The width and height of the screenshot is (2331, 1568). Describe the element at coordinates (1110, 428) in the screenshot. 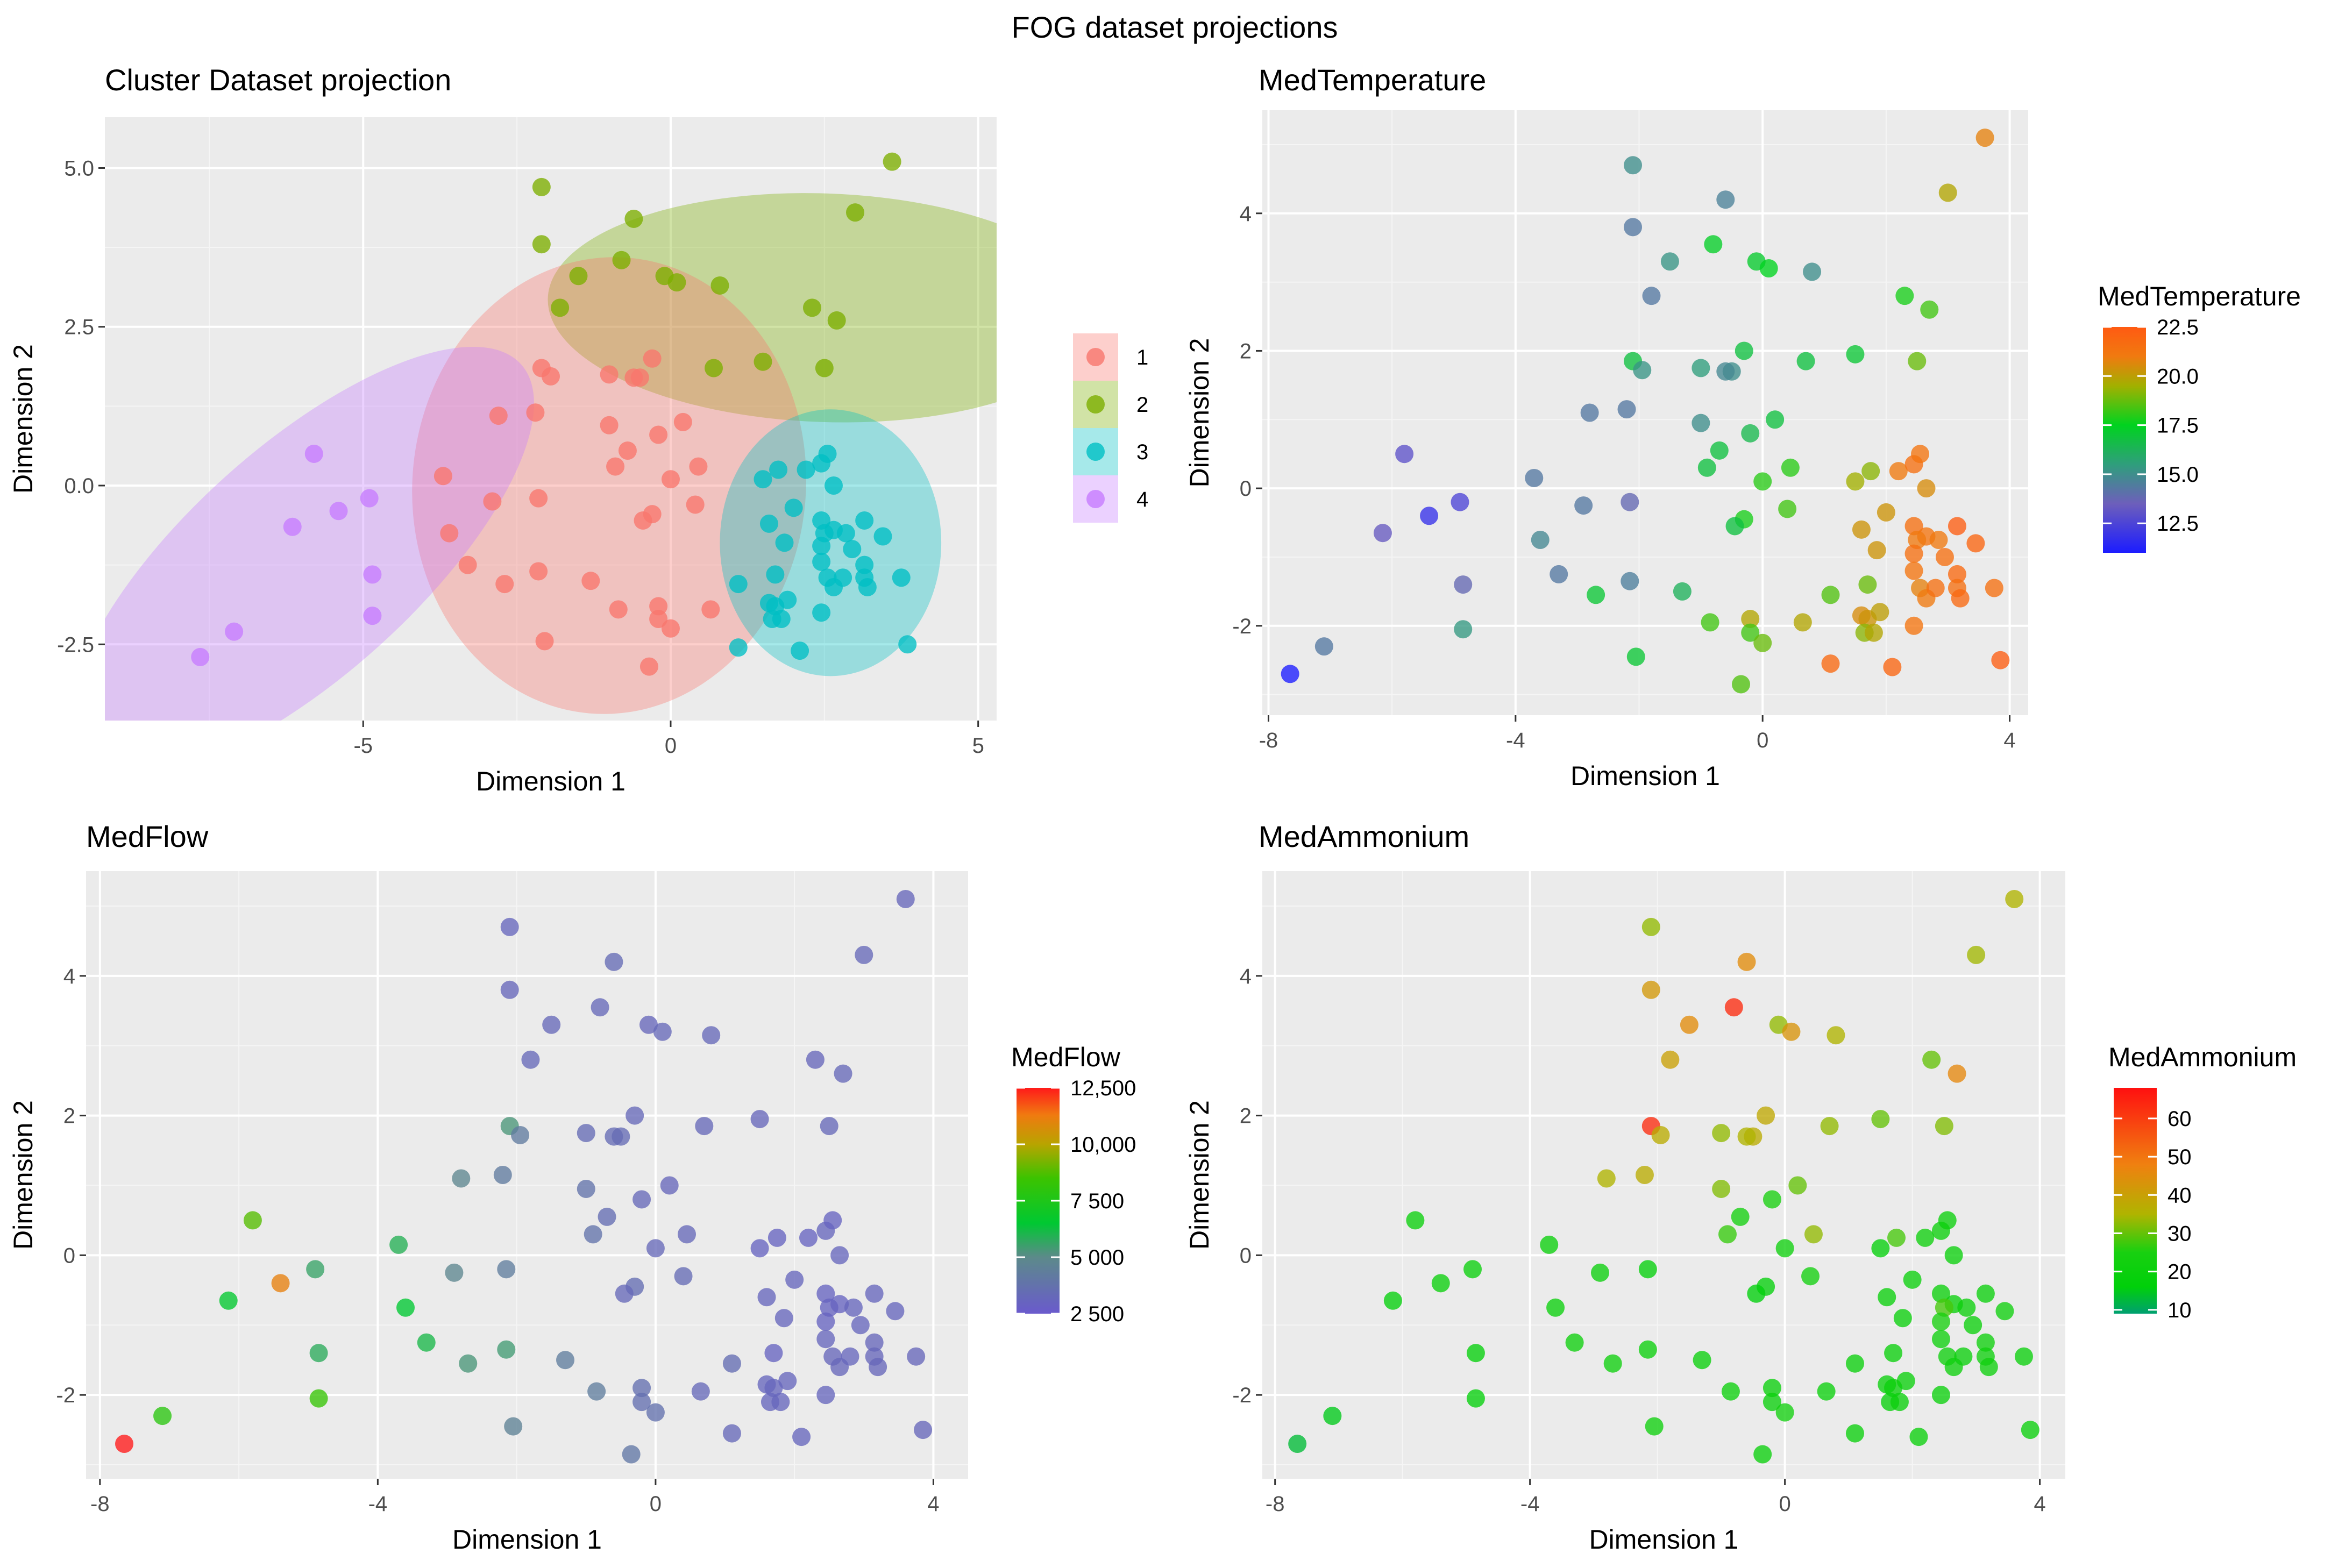

I see `legend-cluster: 1 2 3 4` at that location.